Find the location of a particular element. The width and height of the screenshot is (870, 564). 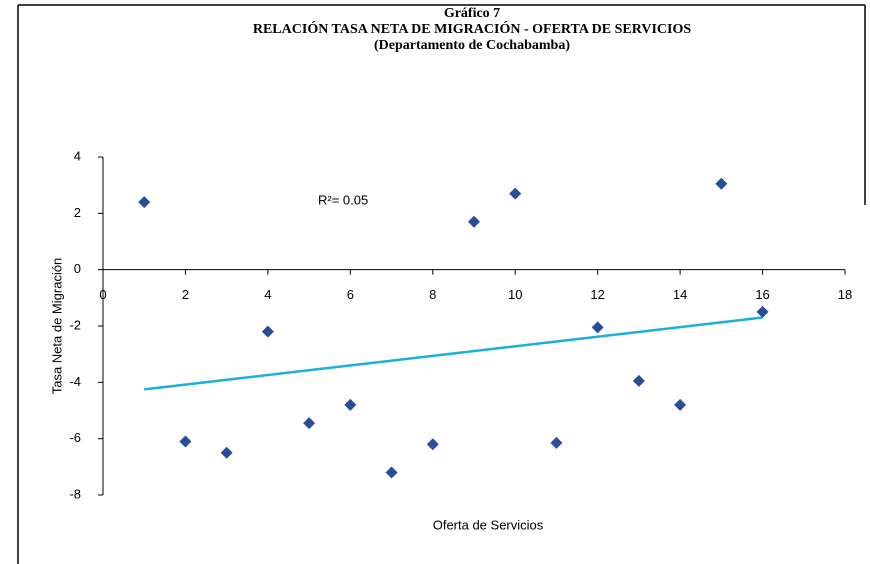

y-tick-label: -2 is located at coordinates (75, 324).